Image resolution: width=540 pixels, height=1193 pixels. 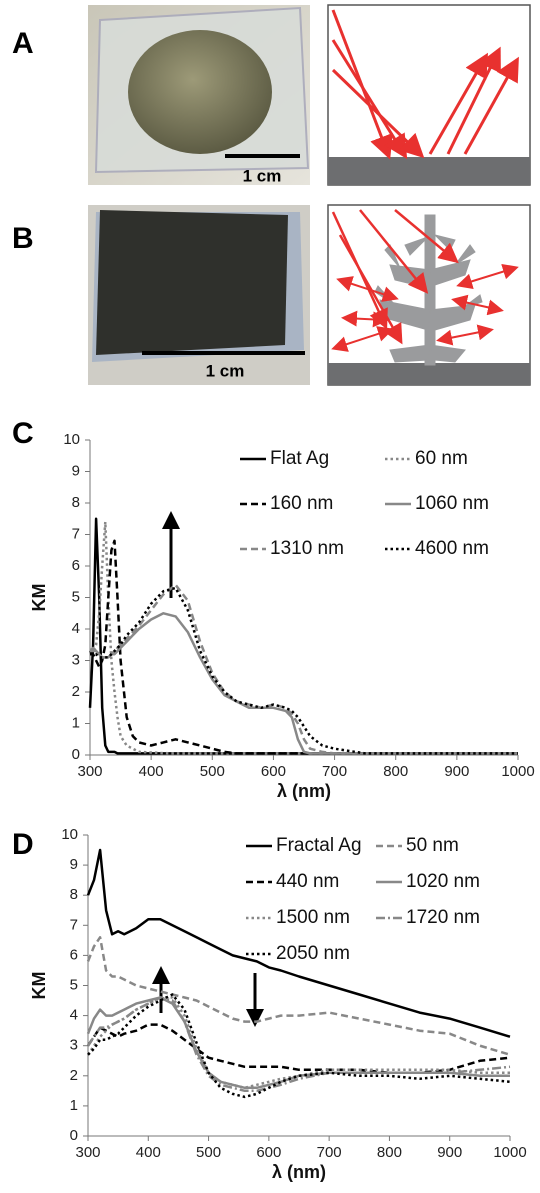 What do you see at coordinates (299, 458) in the screenshot?
I see `legend-label: Flat Ag` at bounding box center [299, 458].